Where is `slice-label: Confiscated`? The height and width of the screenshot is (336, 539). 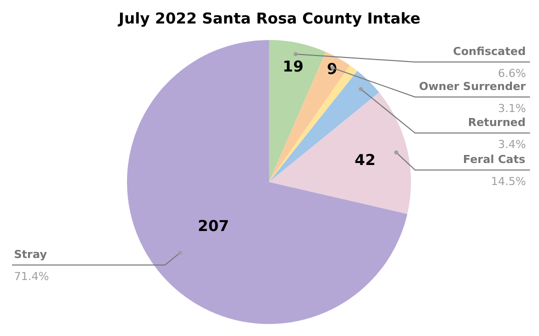
slice-label: Confiscated is located at coordinates (489, 51).